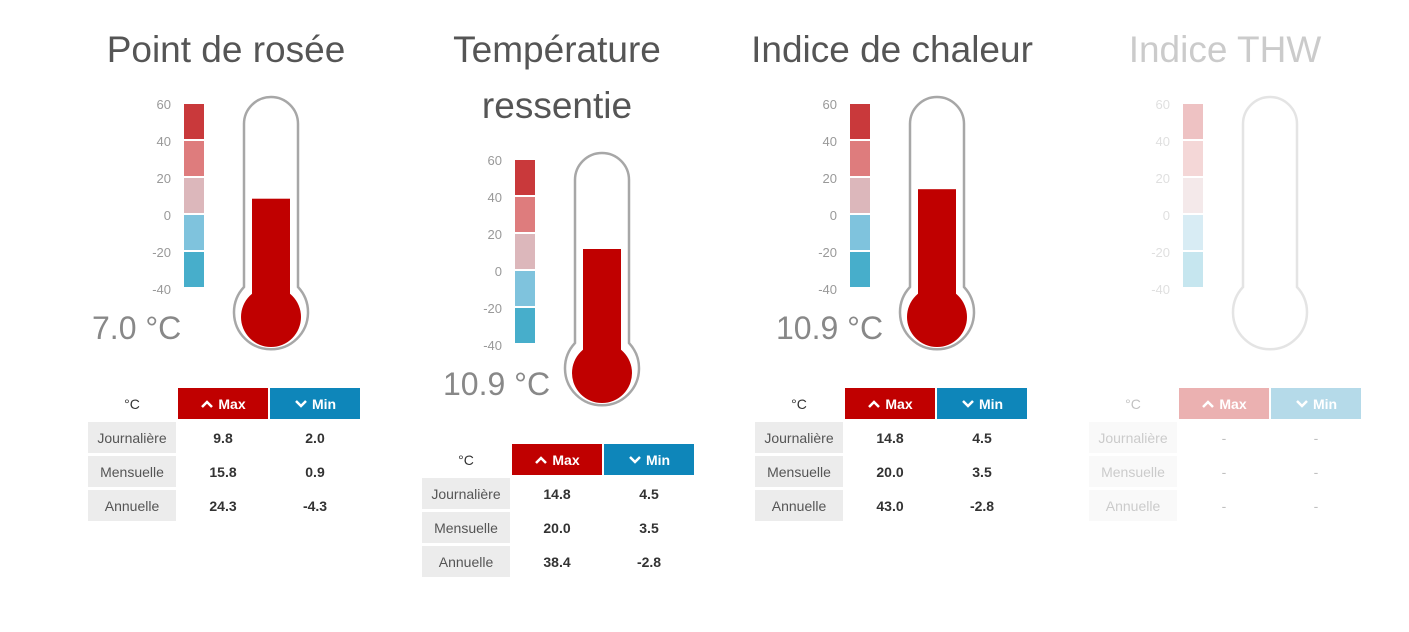  I want to click on scale-tick-label: 60, so click(164, 104).